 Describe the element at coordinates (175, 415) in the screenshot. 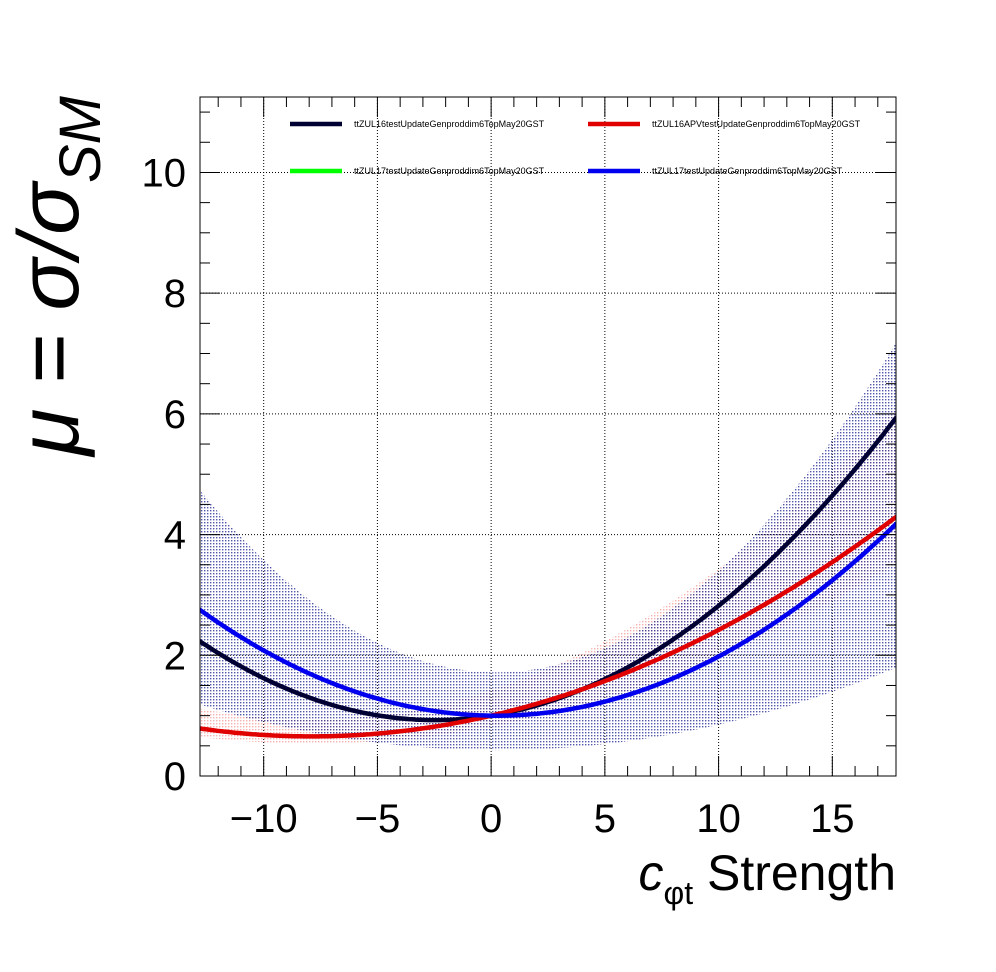

I see `y-tick-label: 6` at that location.